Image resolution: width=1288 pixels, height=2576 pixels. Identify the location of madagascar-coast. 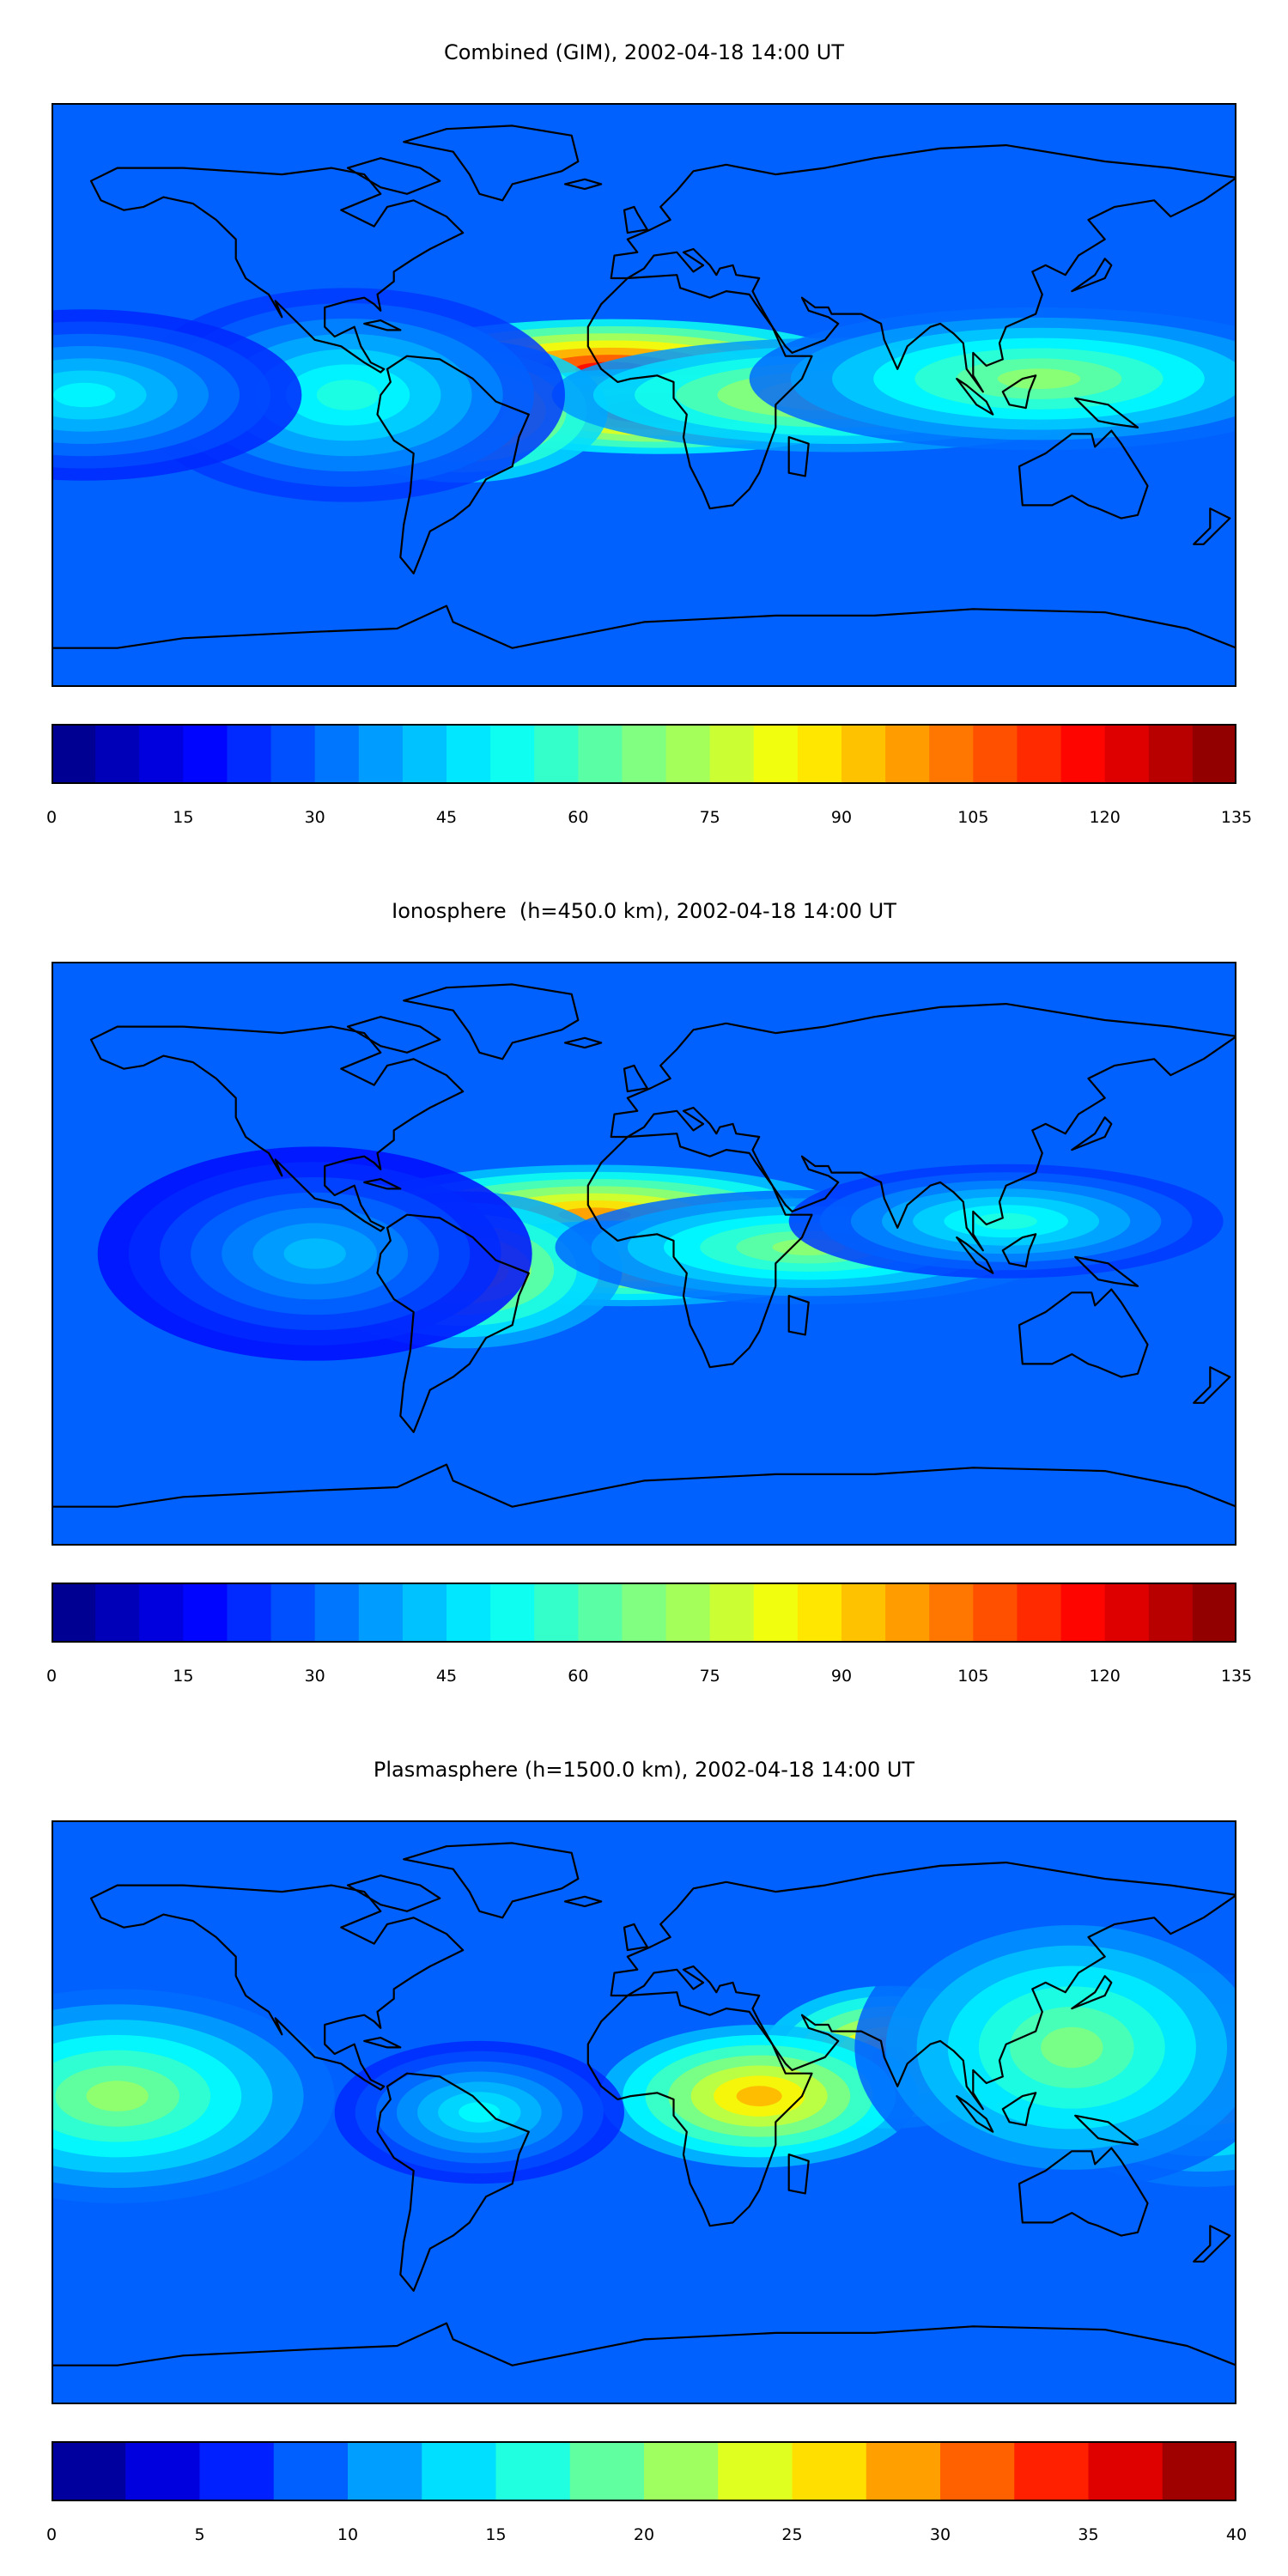
(799, 2174).